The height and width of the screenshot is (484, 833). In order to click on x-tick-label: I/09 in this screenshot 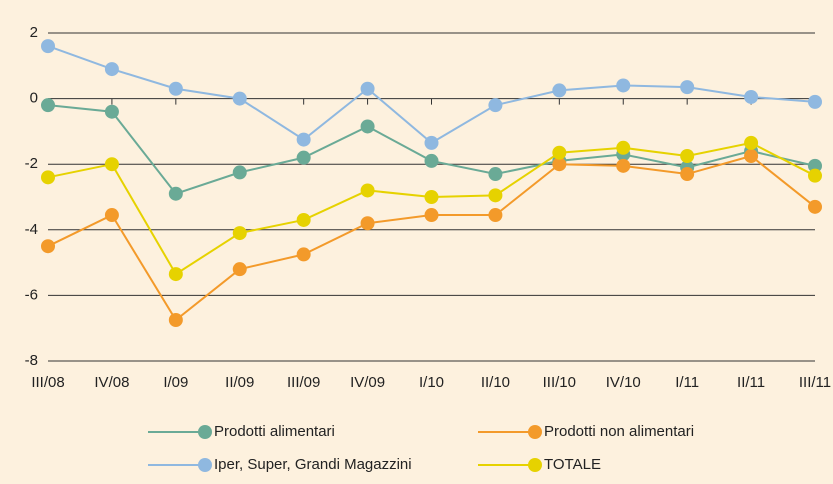, I will do `click(175, 382)`.